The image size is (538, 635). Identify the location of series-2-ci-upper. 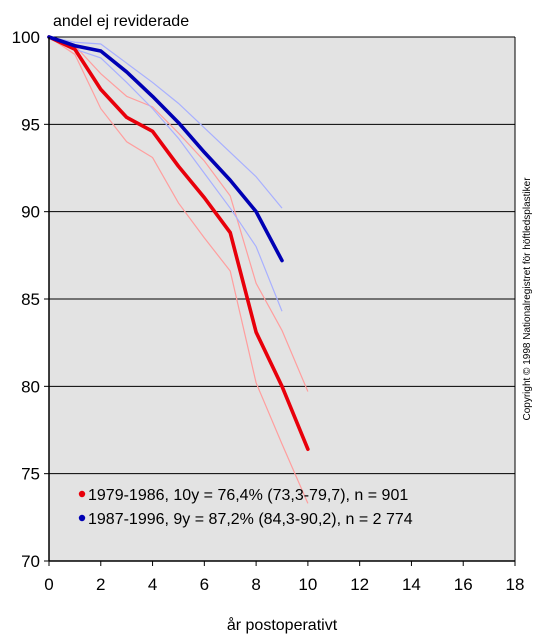
(165, 122).